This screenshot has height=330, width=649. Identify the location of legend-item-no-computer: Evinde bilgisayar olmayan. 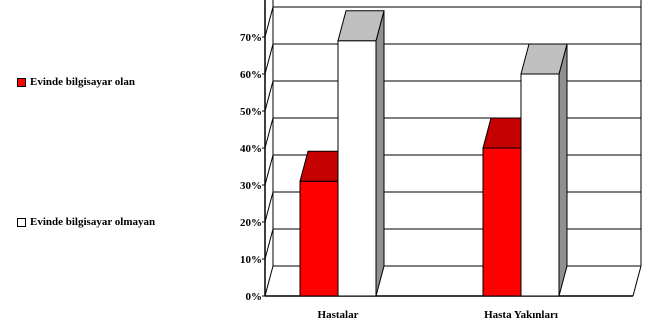
(86, 222).